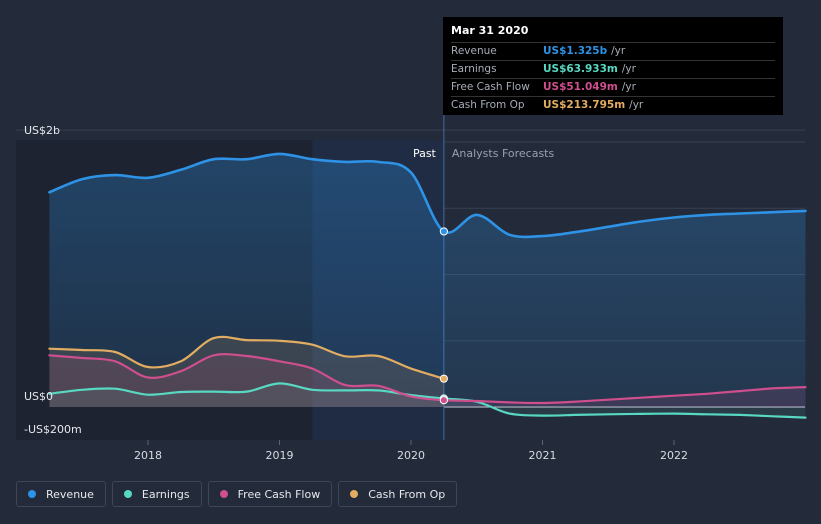 The height and width of the screenshot is (524, 821). Describe the element at coordinates (425, 153) in the screenshot. I see `past-label: Past` at that location.